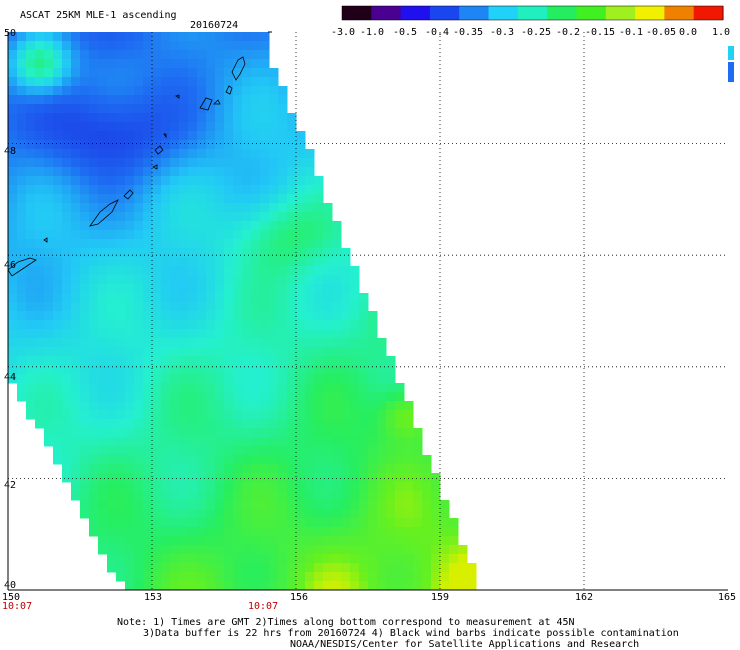 Image resolution: width=740 pixels, height=650 pixels. Describe the element at coordinates (584, 597) in the screenshot. I see `lon-label-162: 162` at that location.